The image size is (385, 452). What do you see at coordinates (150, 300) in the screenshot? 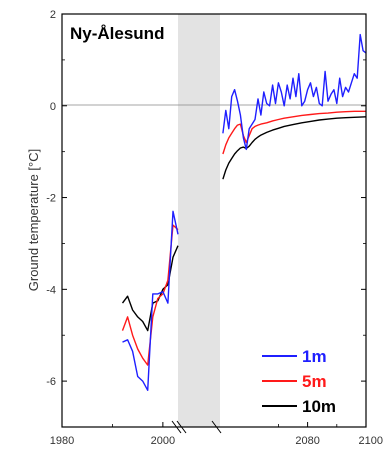
I see `series-1m-period1-line` at bounding box center [150, 300].